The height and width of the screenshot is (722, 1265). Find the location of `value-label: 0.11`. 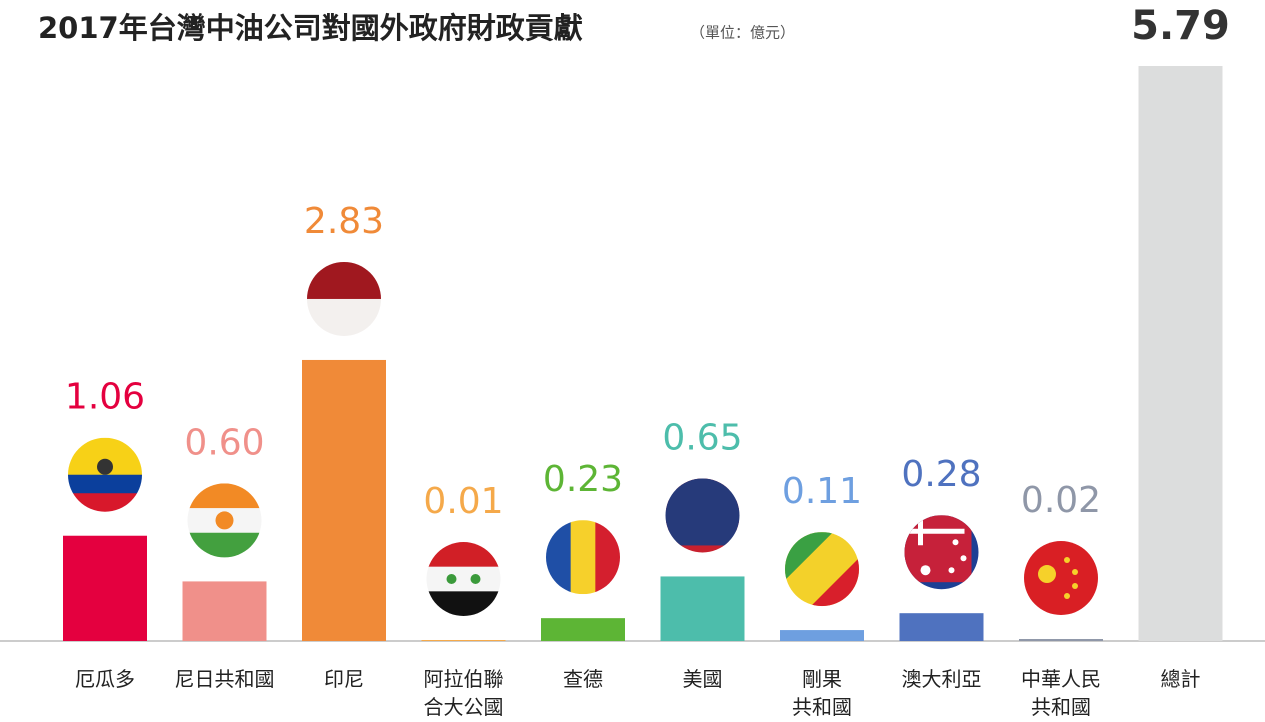

value-label: 0.11 is located at coordinates (822, 491).